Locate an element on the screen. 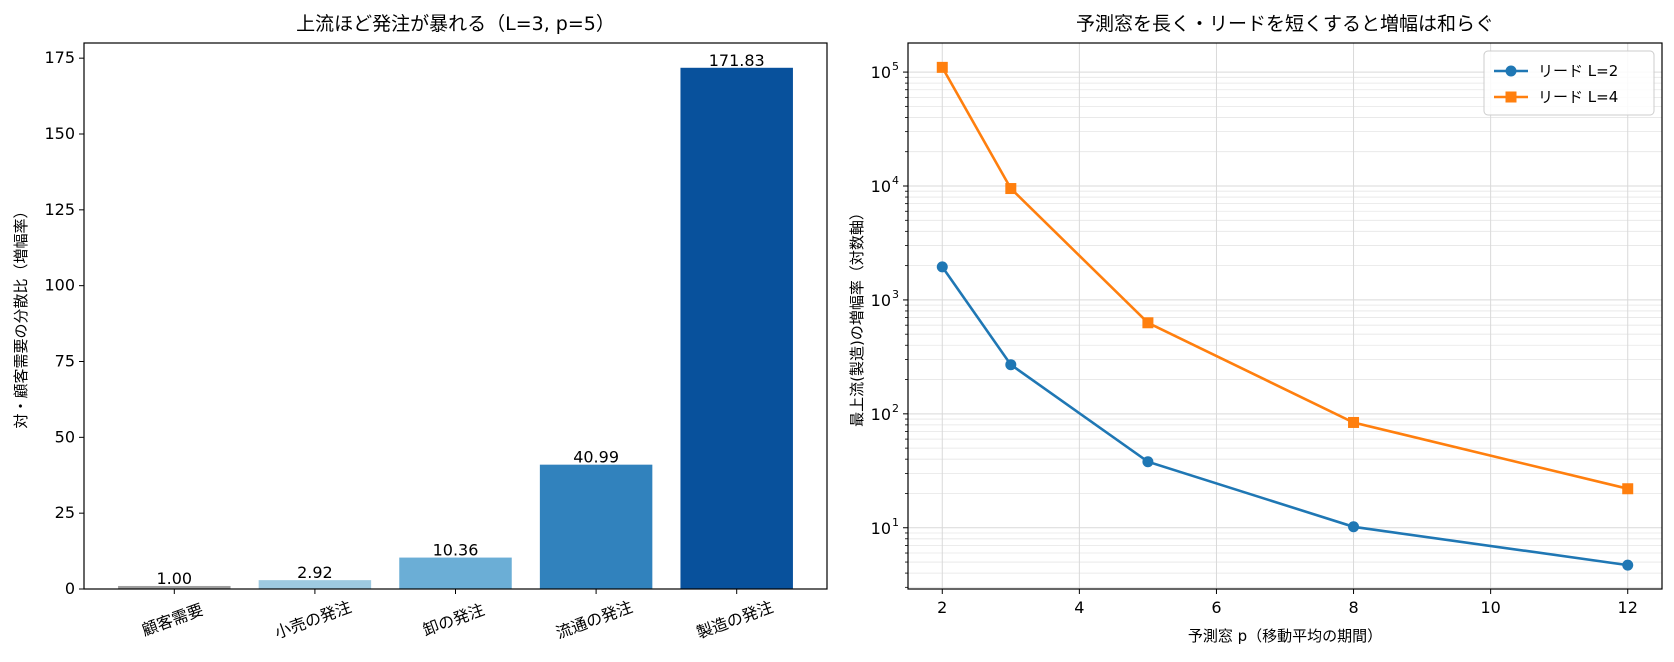 Image resolution: width=1674 pixels, height=662 pixels. right-x-tick-label: 6 is located at coordinates (1216, 607).